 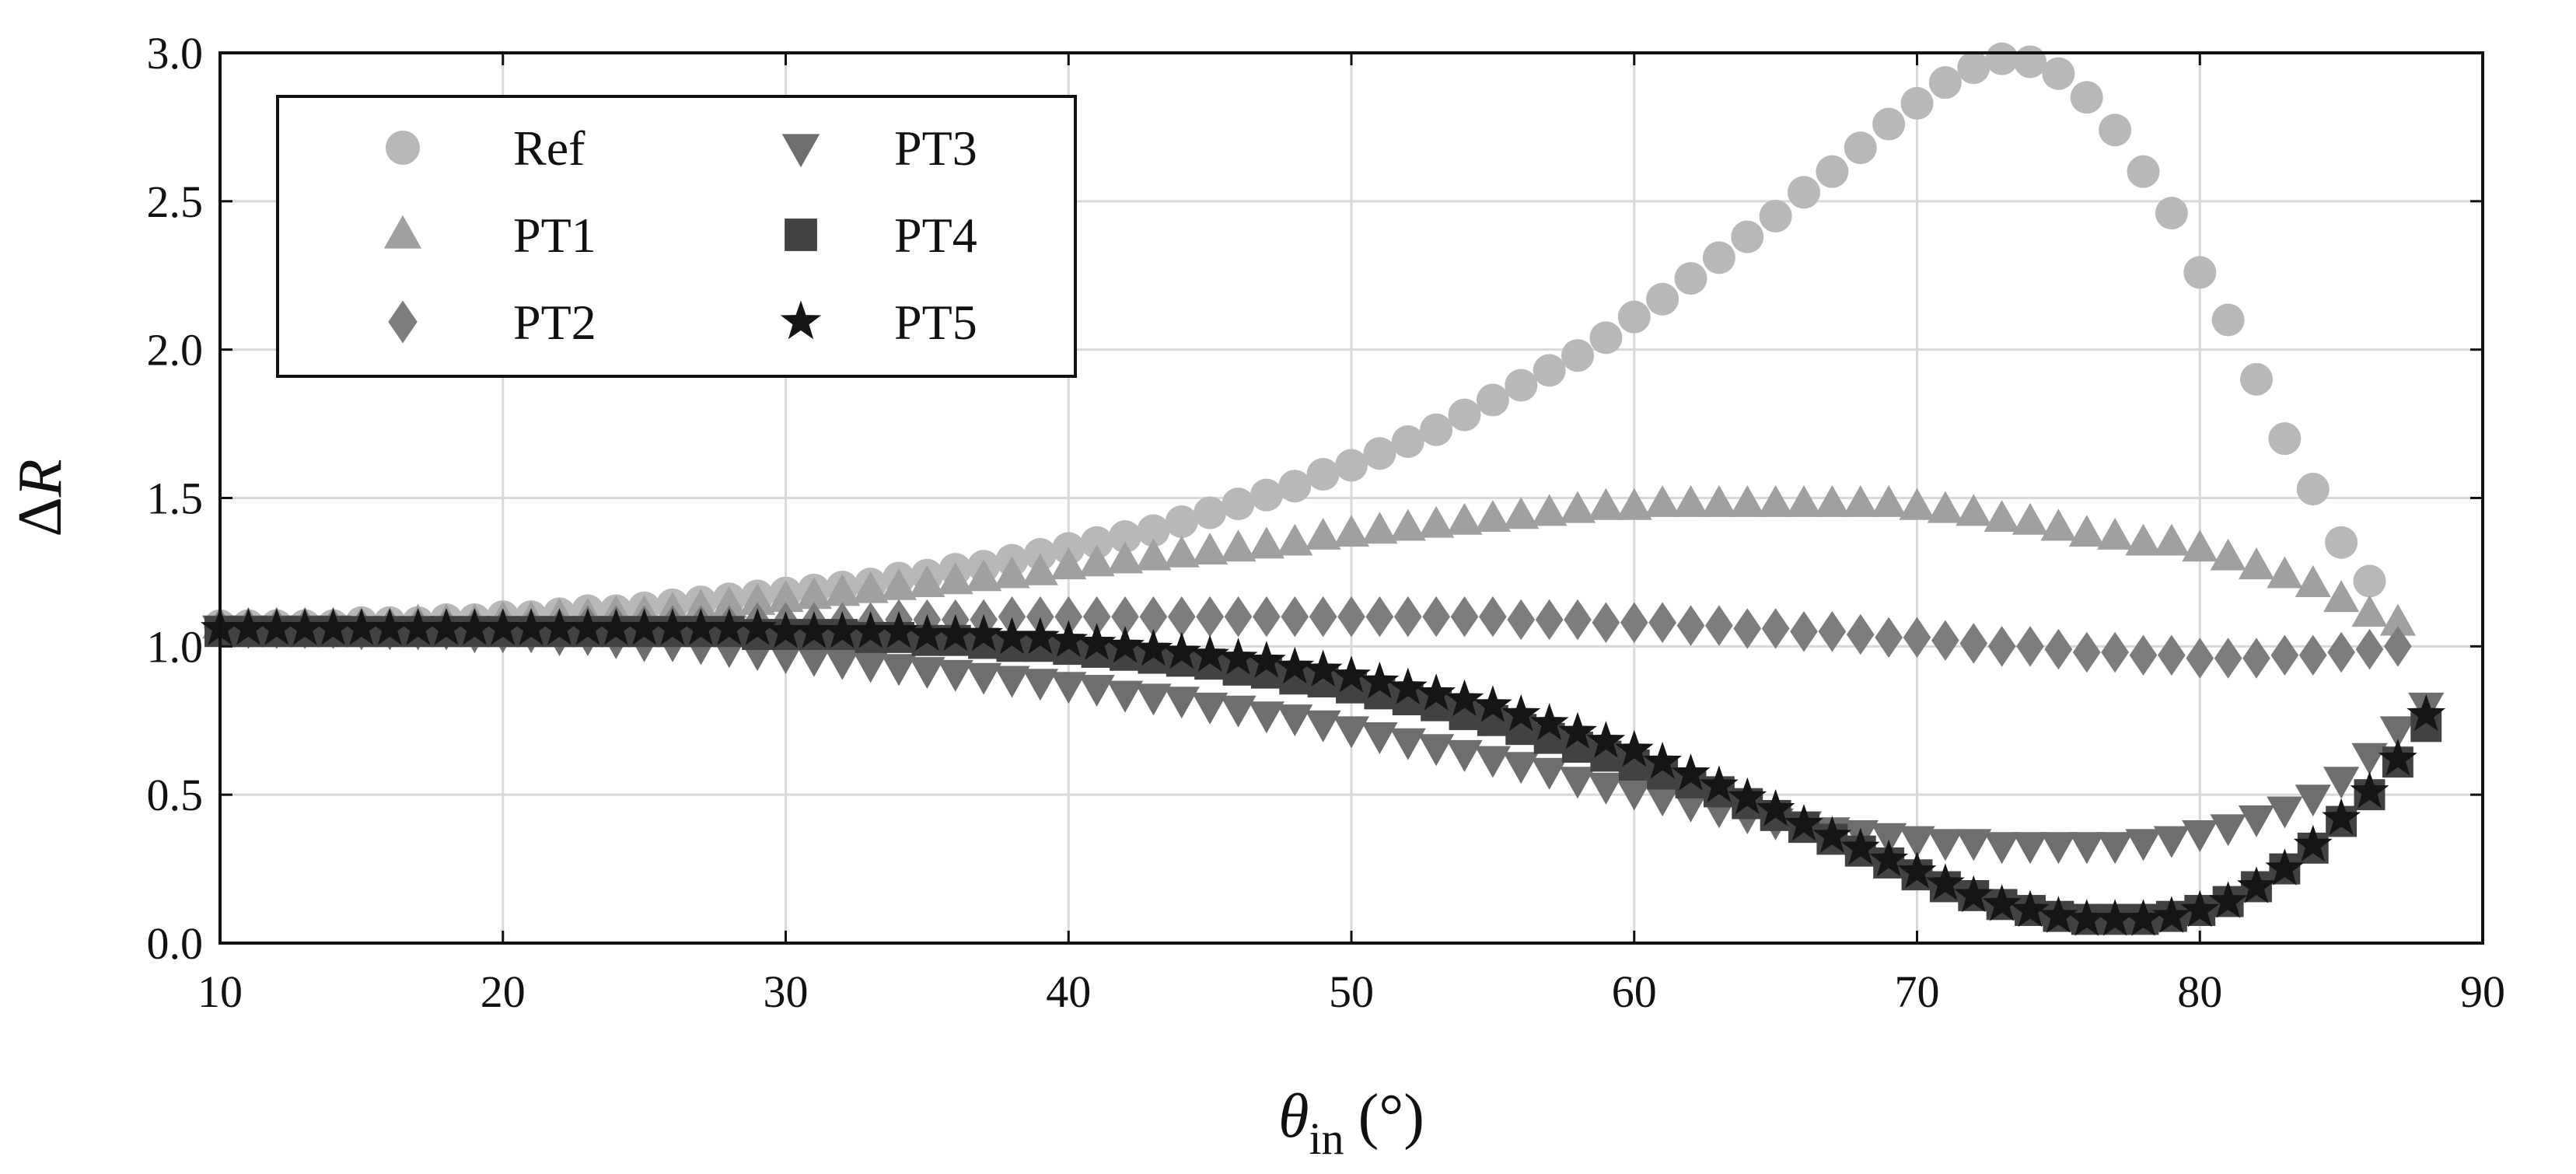 What do you see at coordinates (801, 234) in the screenshot?
I see `legend-marker-pt4` at bounding box center [801, 234].